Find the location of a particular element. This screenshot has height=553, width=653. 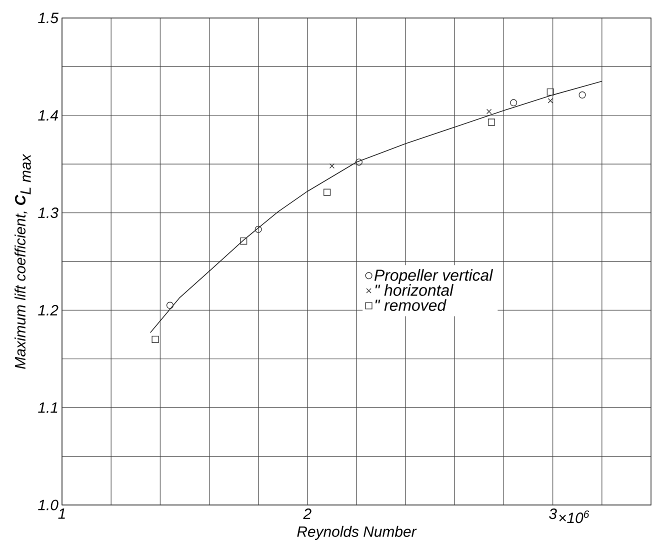

y-tick-label: 1.0 is located at coordinates (48, 505).